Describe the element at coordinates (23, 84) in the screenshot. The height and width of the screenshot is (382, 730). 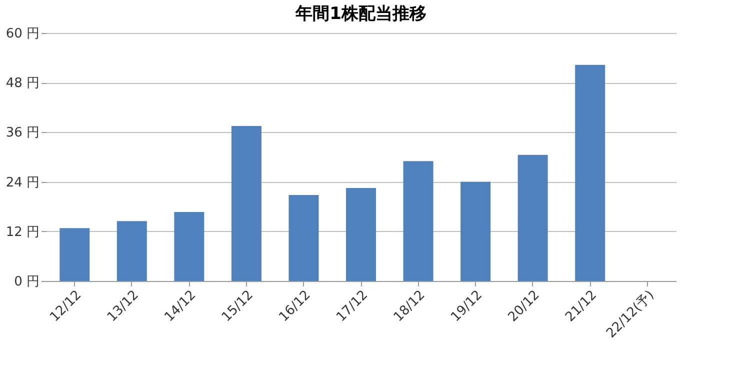
I see `y-tick-label: 48 円` at that location.